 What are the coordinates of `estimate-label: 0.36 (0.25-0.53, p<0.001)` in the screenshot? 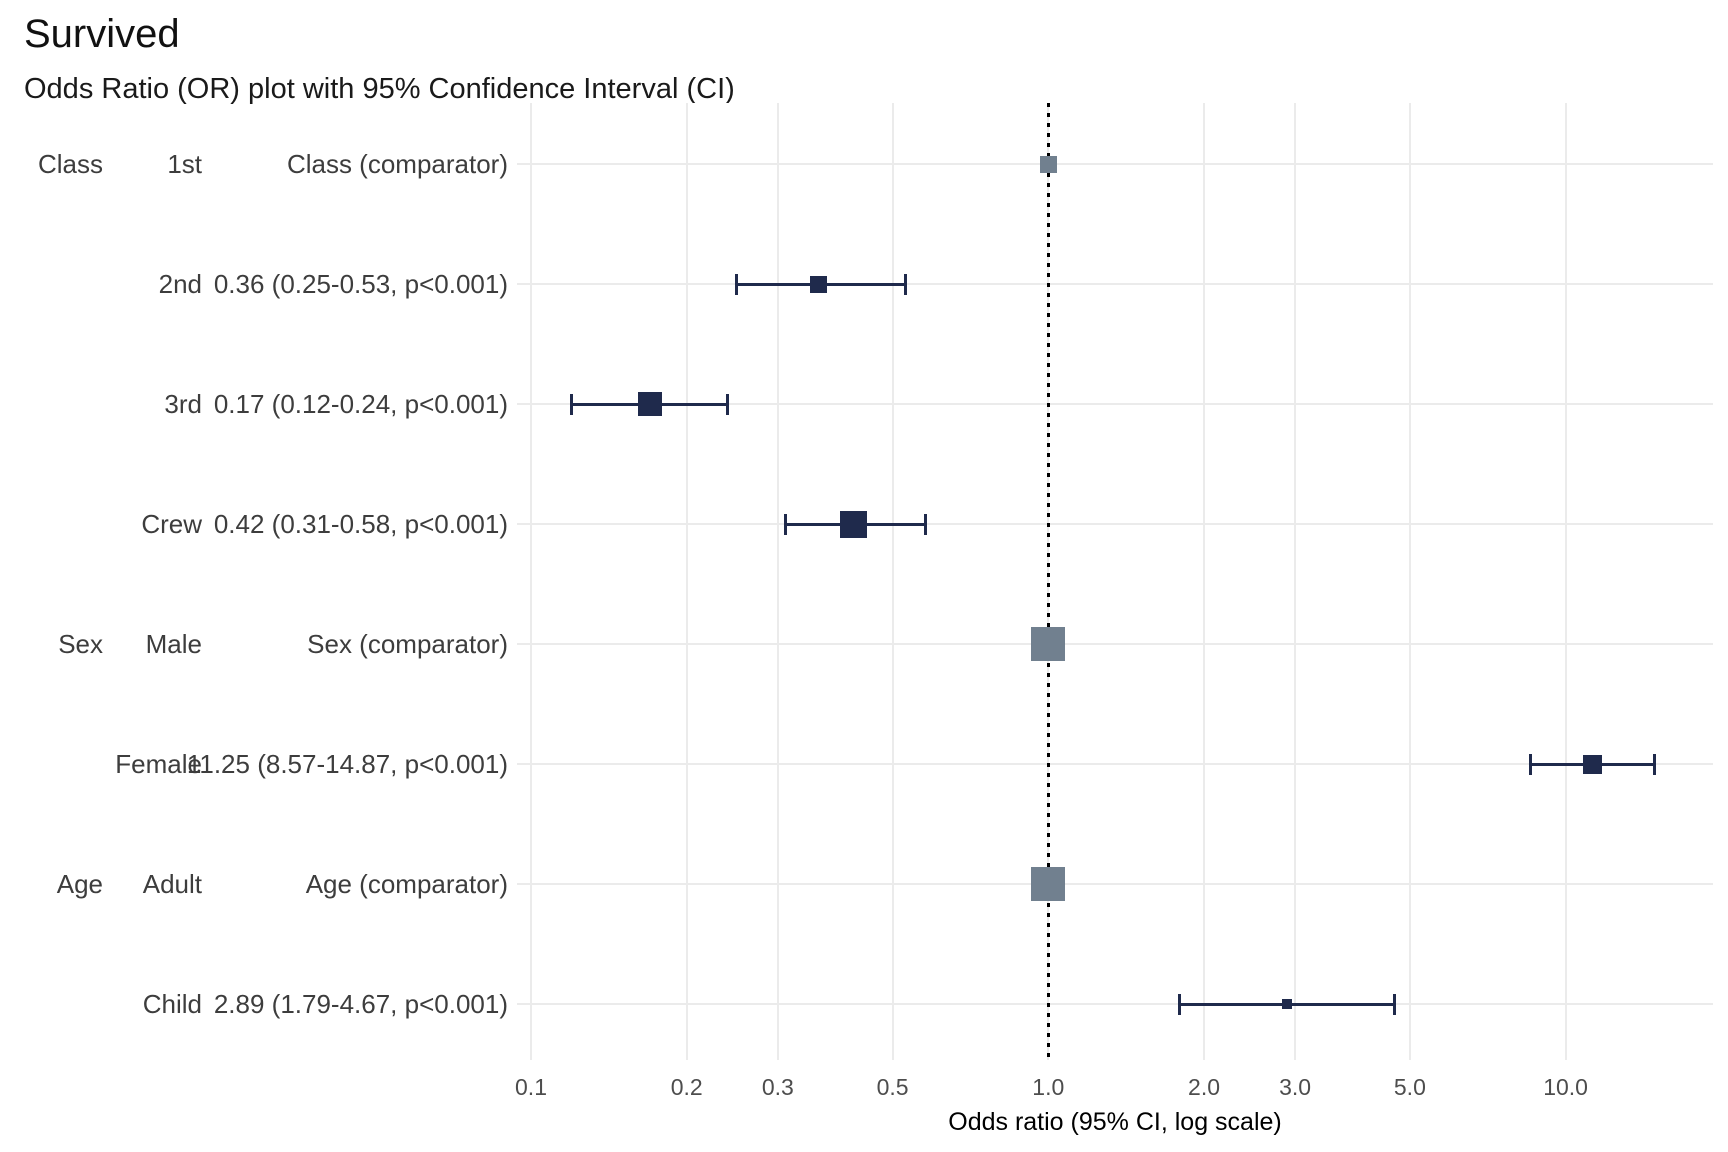 It's located at (360, 284).